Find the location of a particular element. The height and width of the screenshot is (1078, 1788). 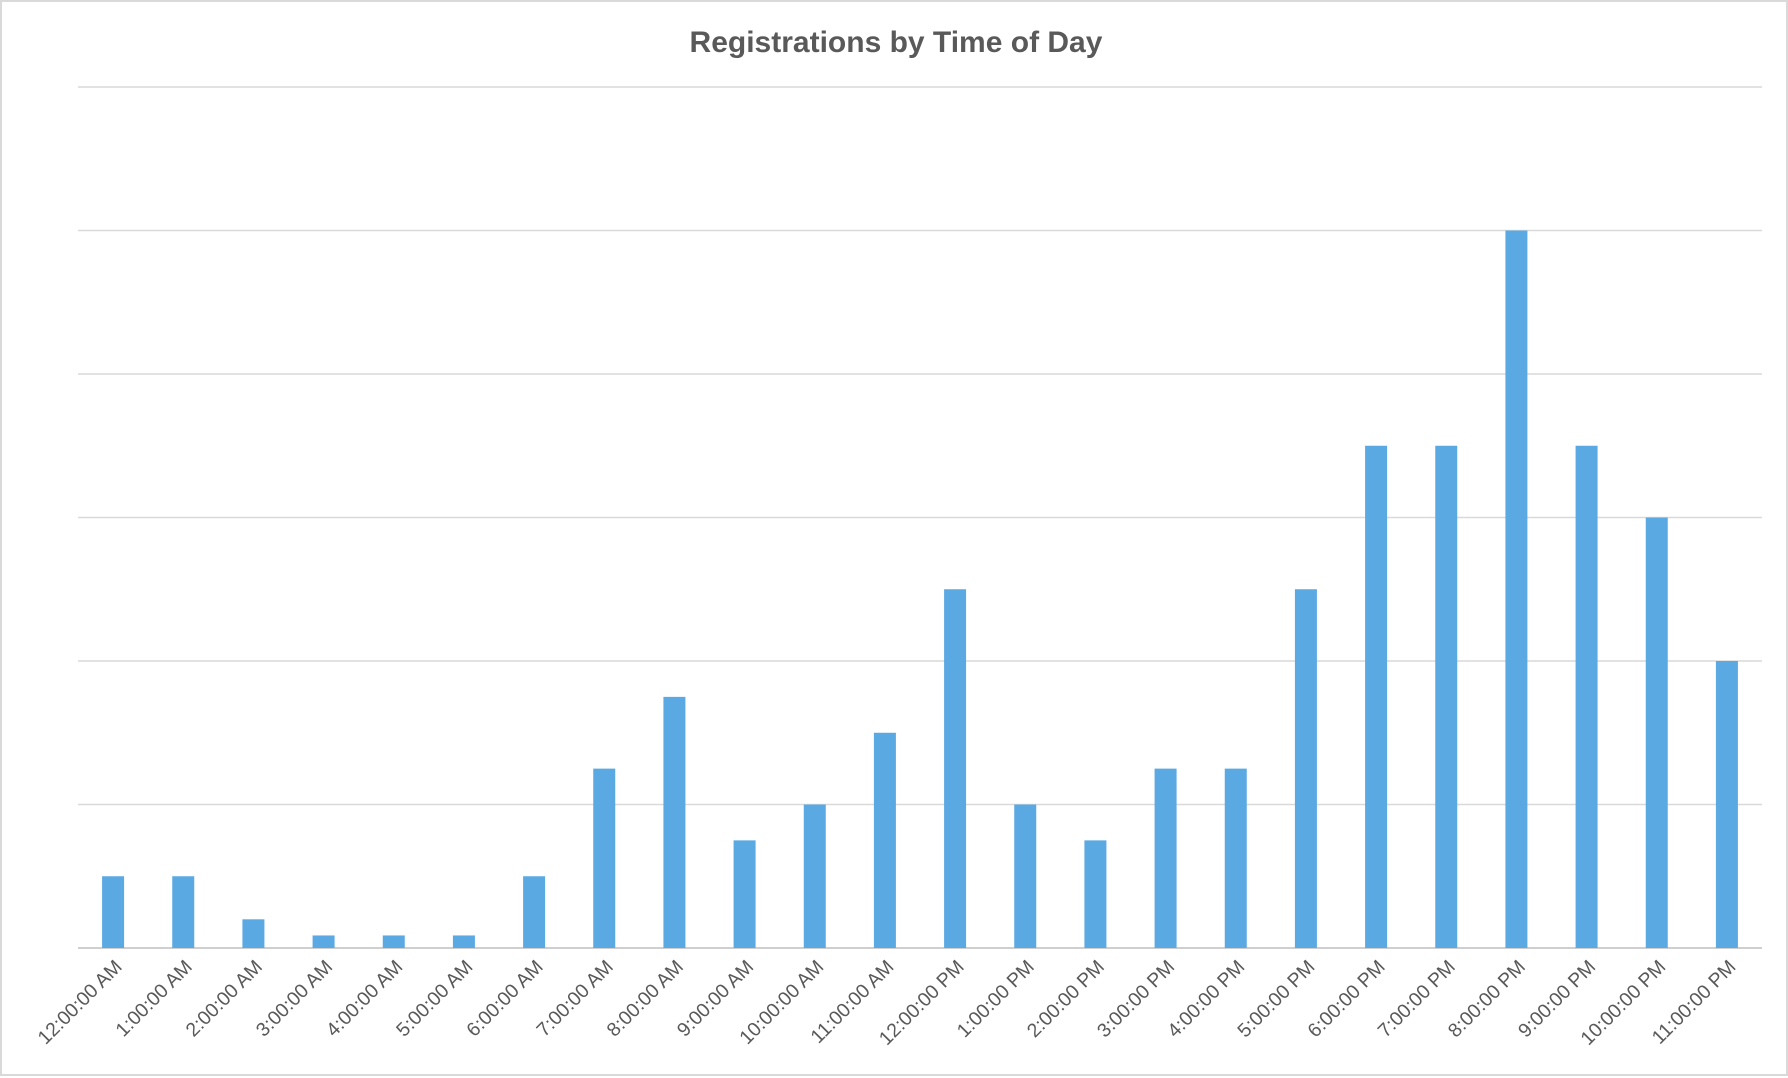

x-tick-label: 12:00:00 AM is located at coordinates (80, 1002).